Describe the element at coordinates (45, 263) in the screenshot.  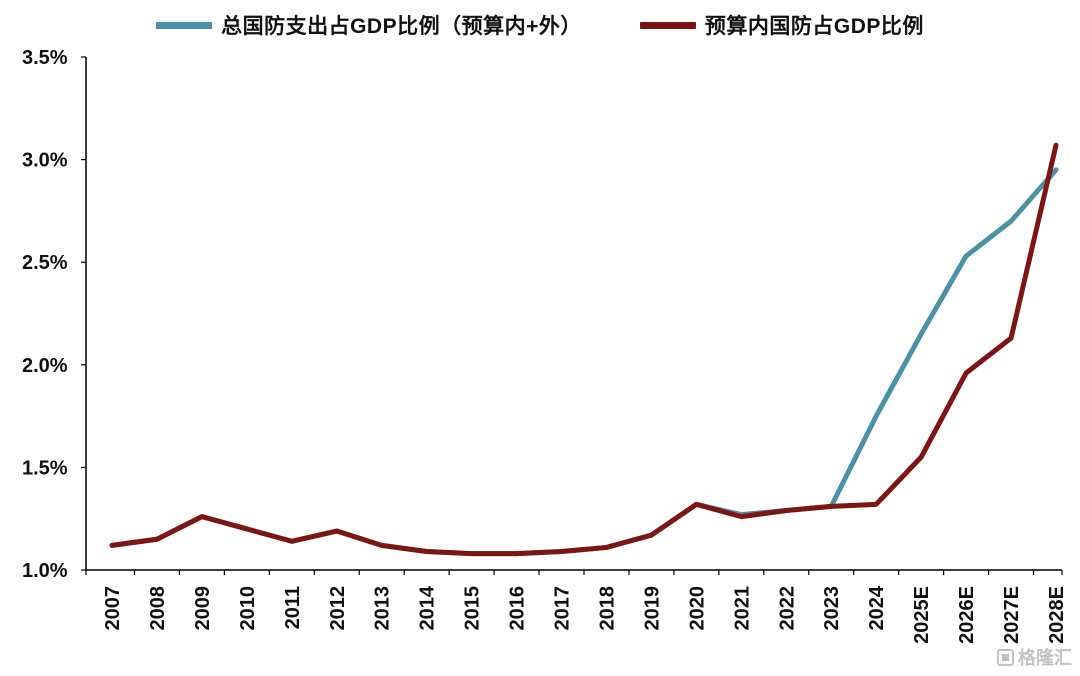
I see `y-axis-tick-label: 2.5%` at that location.